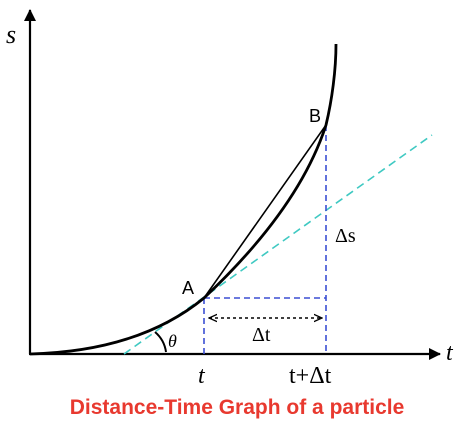 This screenshot has width=474, height=438. Describe the element at coordinates (450, 353) in the screenshot. I see `x-axis-label: t` at that location.